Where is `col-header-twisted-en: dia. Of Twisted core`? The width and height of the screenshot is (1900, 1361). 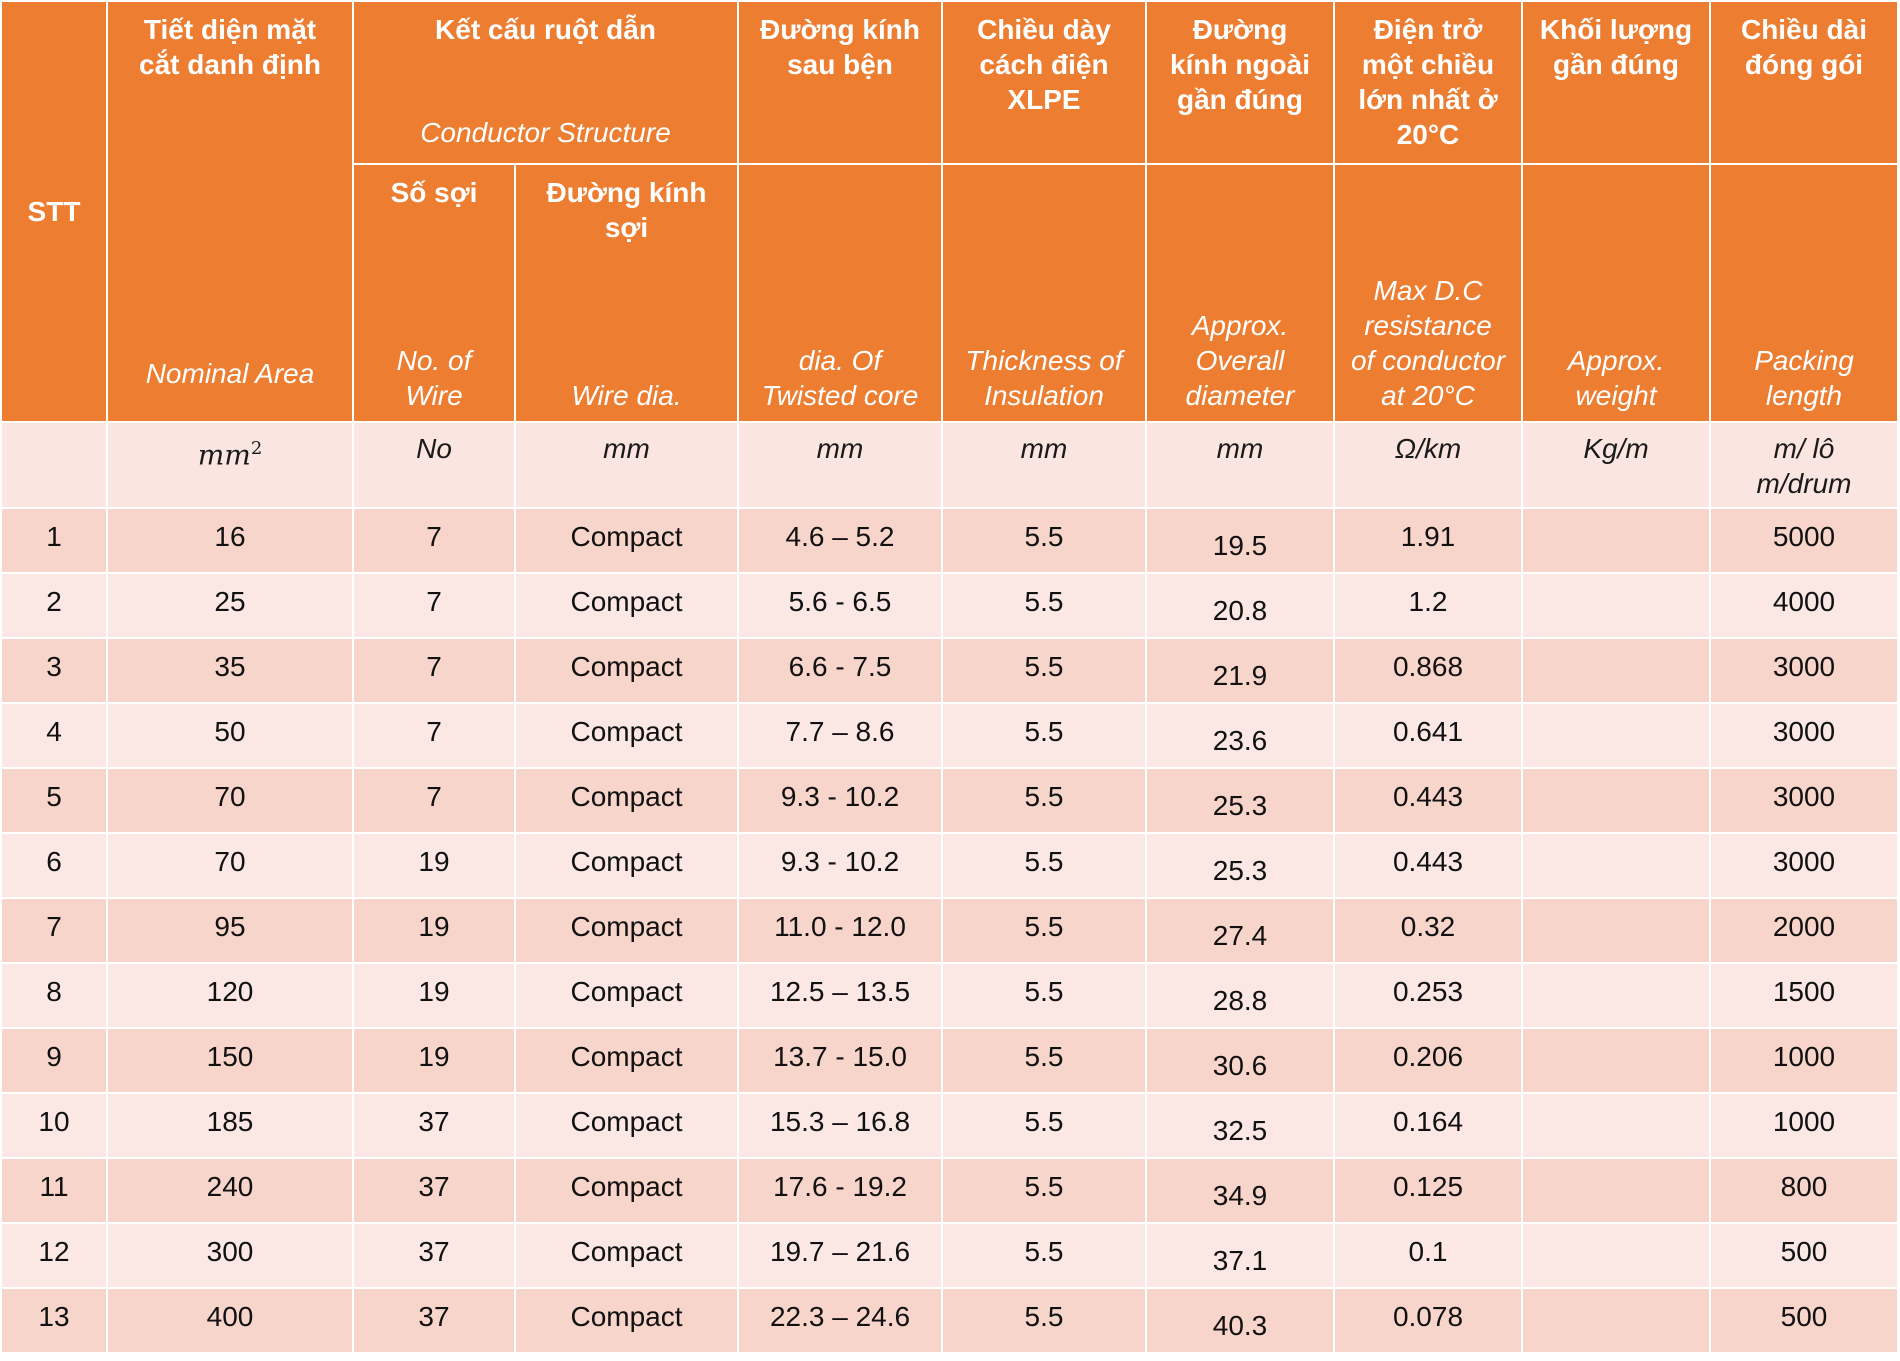
col-header-twisted-en: dia. Of Twisted core is located at coordinates (840, 293).